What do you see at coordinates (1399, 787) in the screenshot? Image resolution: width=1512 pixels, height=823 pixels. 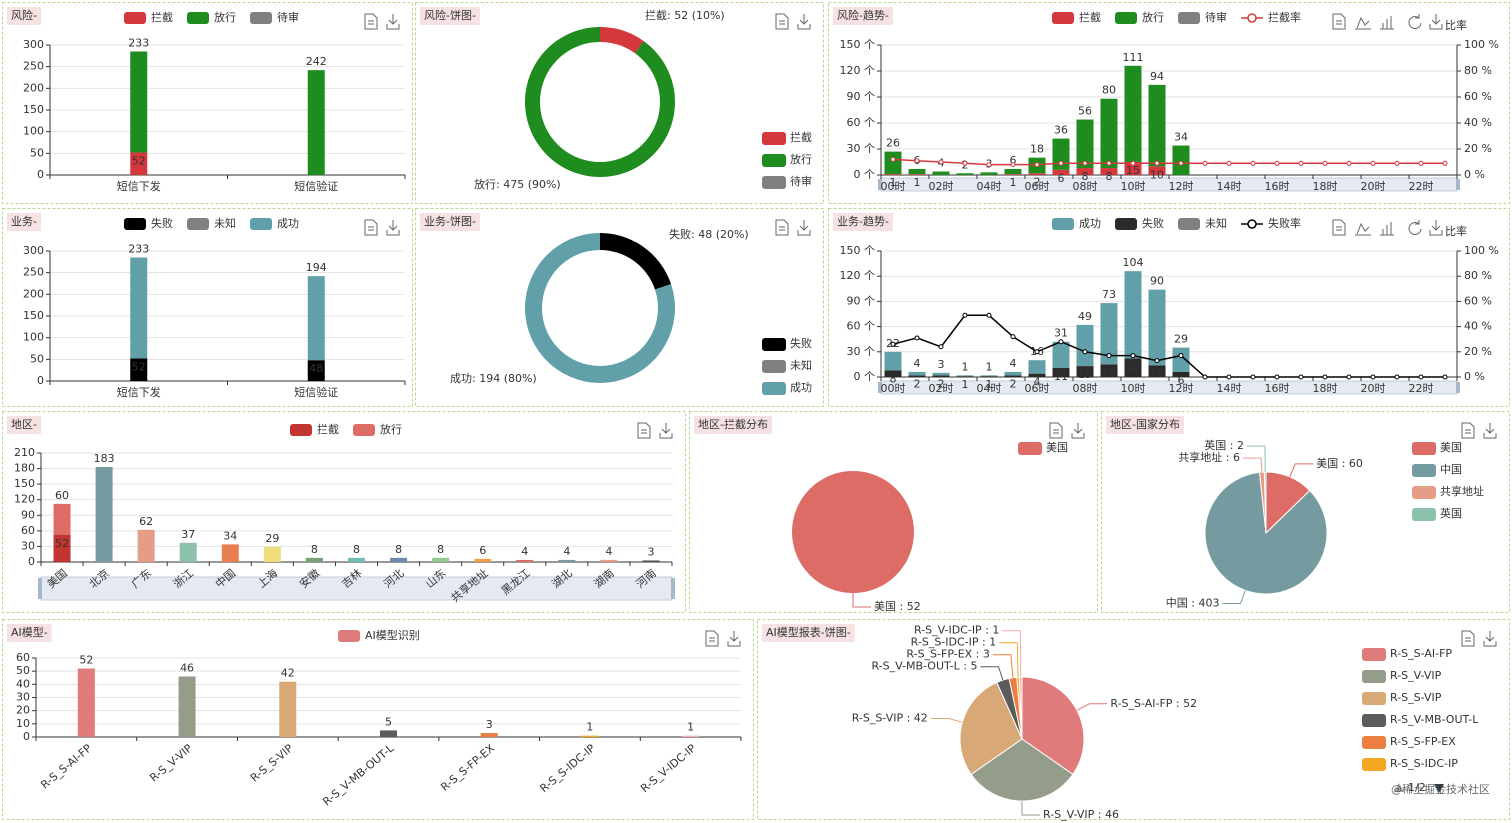 I see `legend-prev` at bounding box center [1399, 787].